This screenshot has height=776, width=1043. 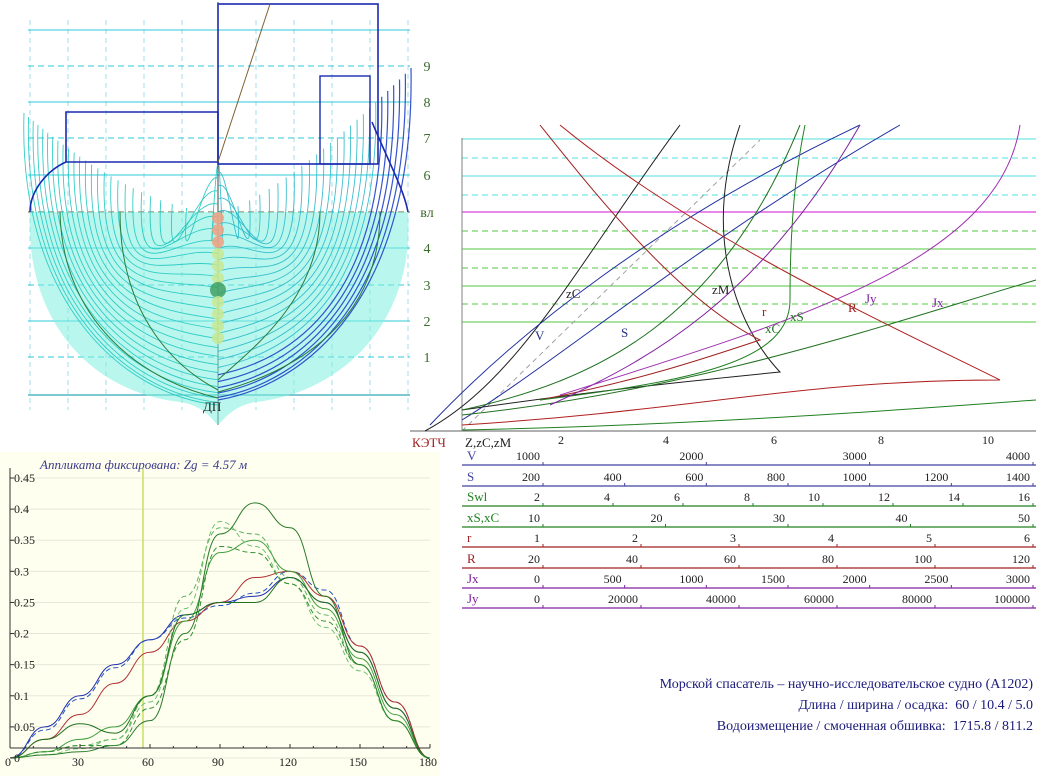 I want to click on scale-tick-label: 3000, so click(x=1018, y=579).